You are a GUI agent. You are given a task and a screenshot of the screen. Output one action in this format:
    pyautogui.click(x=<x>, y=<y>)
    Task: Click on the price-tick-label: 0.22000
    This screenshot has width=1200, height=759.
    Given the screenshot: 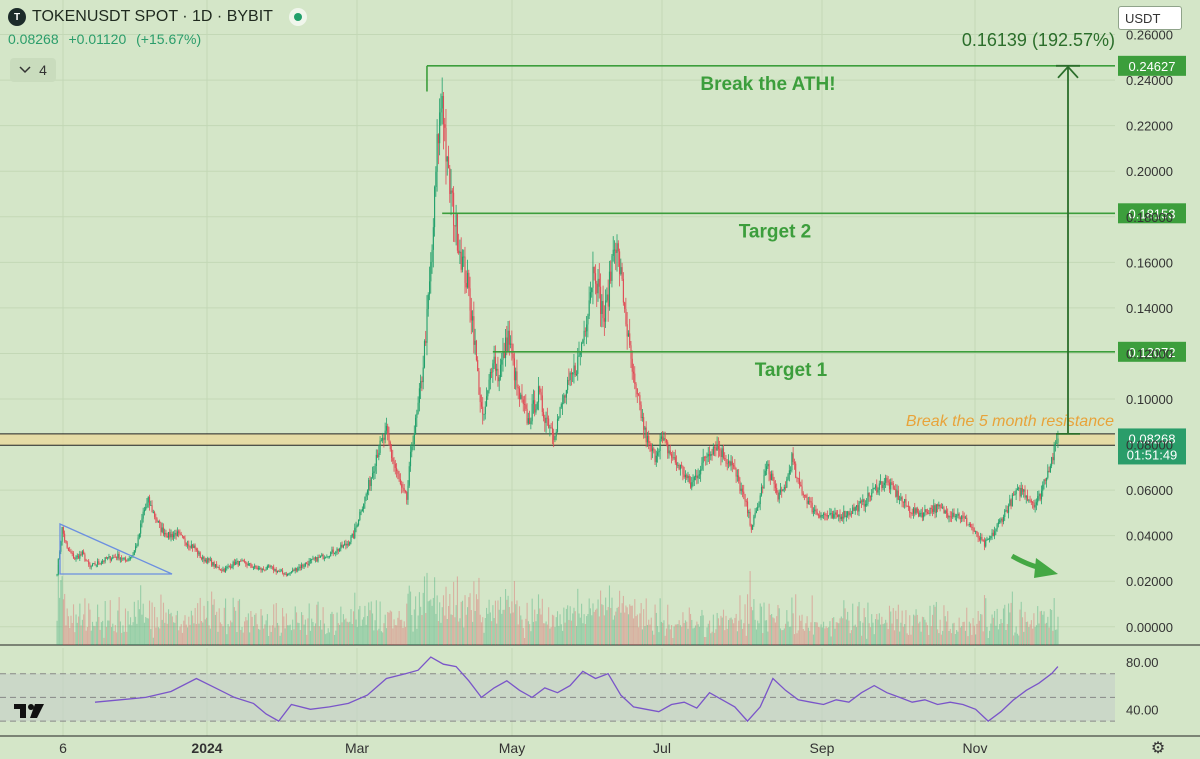 What is the action you would take?
    pyautogui.click(x=1149, y=126)
    